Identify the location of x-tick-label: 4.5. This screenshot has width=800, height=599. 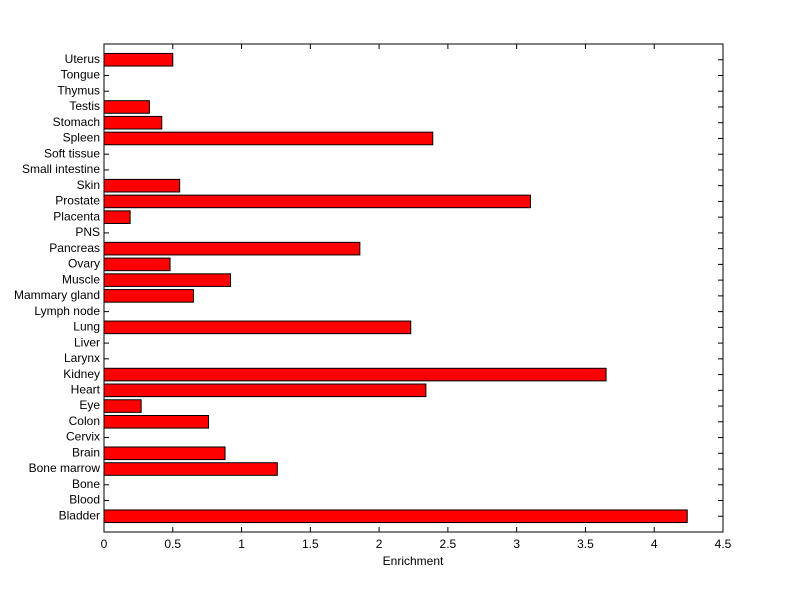
(723, 544).